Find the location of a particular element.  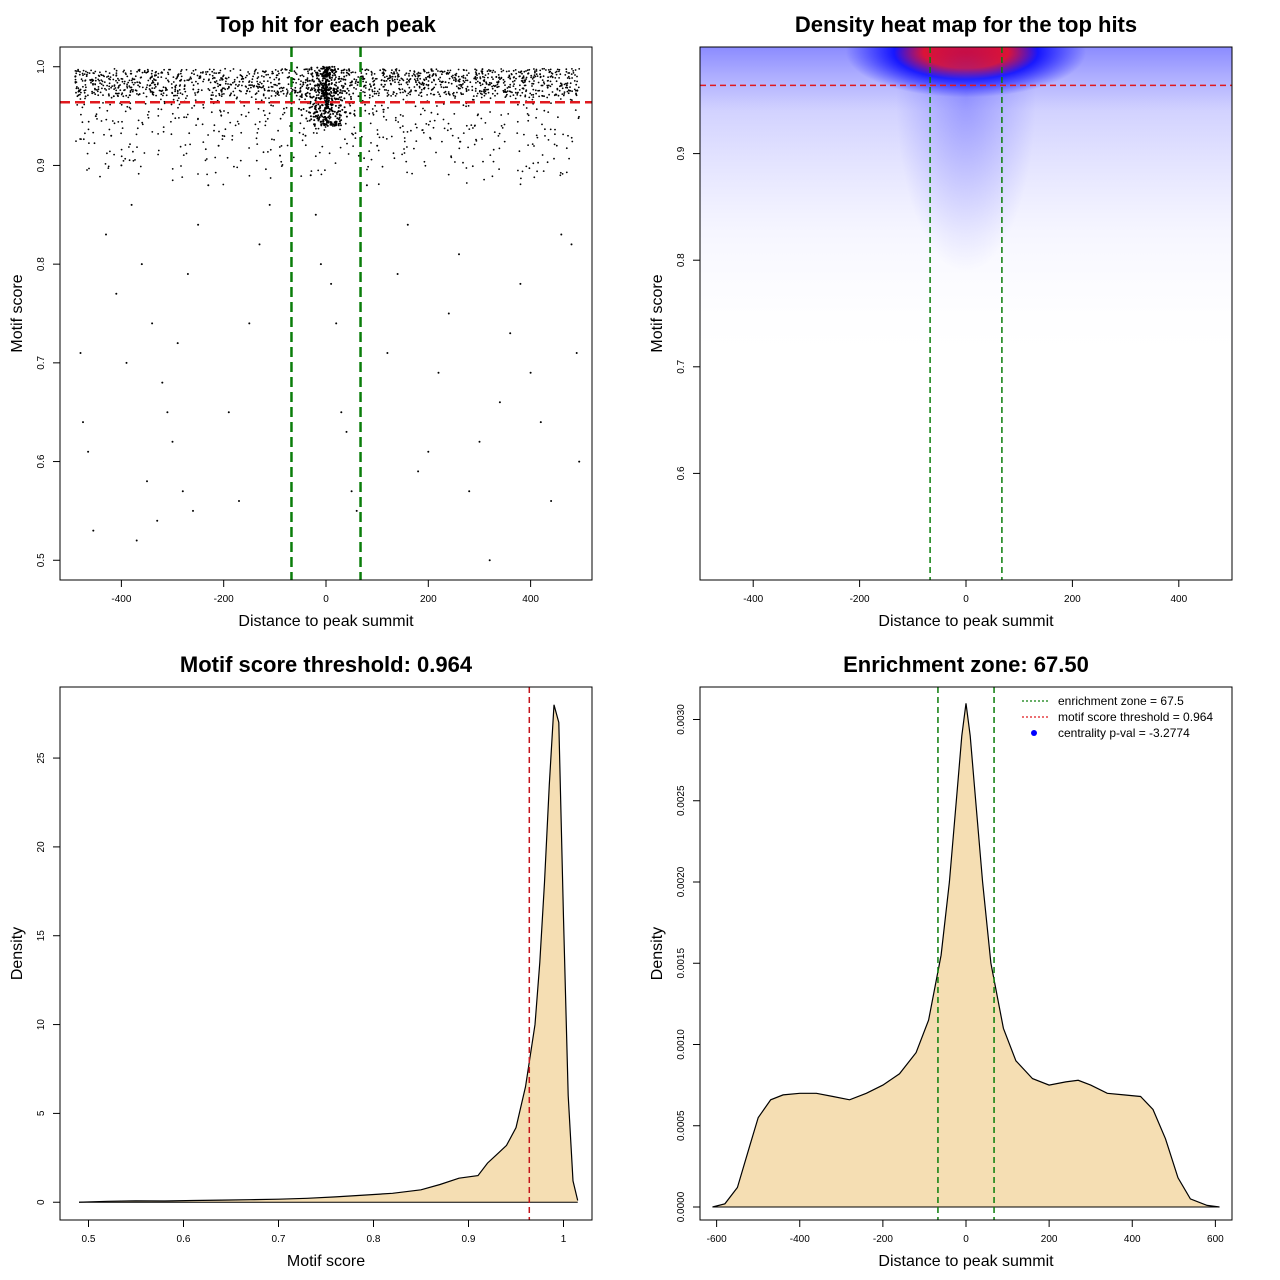

y-tick-label: 25 is located at coordinates (41, 758).